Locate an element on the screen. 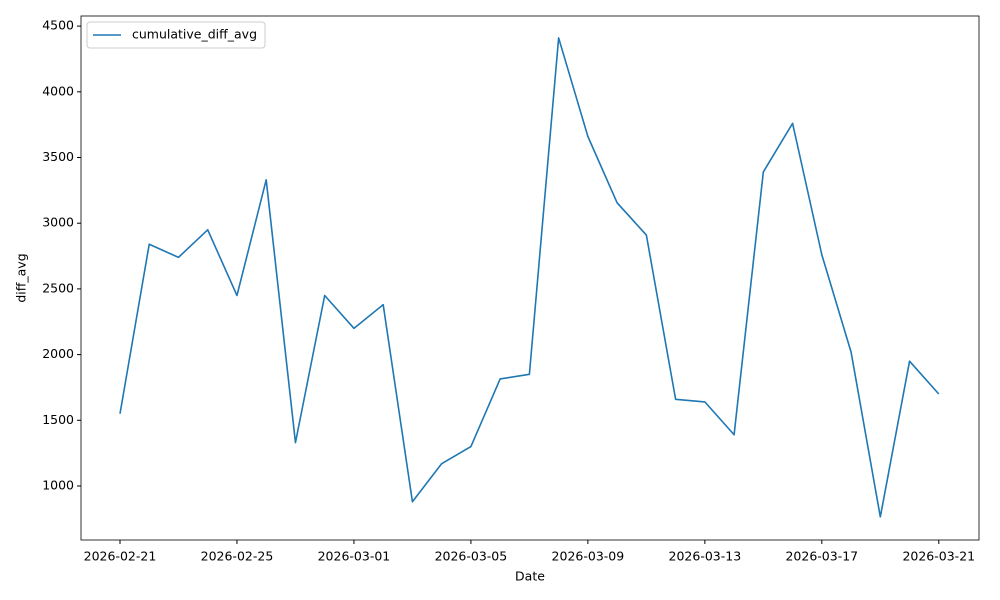 The image size is (1000, 600). legend-box is located at coordinates (176, 35).